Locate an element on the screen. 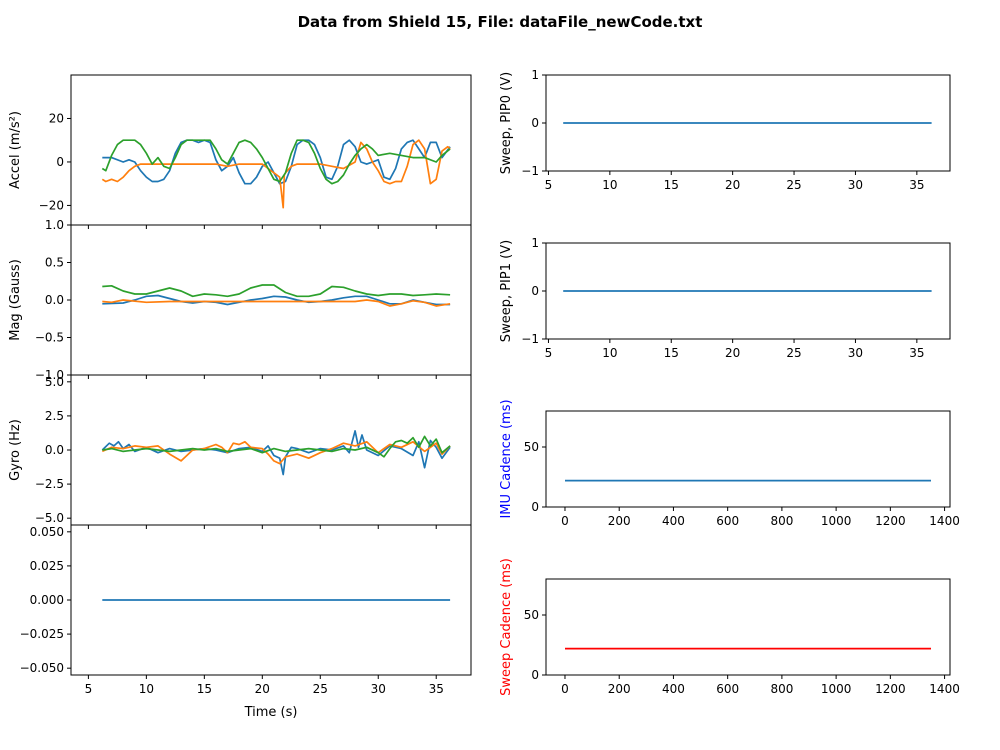  ytick-label: 0.050 is located at coordinates (47, 532).